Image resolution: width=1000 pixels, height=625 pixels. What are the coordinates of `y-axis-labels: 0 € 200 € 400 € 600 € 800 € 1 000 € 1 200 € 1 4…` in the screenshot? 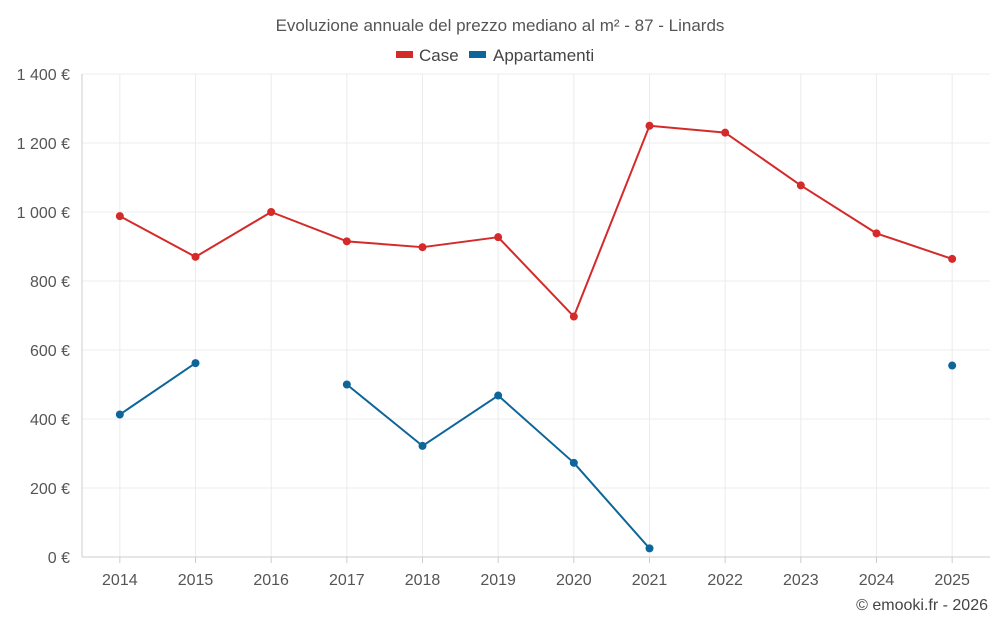 It's located at (43, 317).